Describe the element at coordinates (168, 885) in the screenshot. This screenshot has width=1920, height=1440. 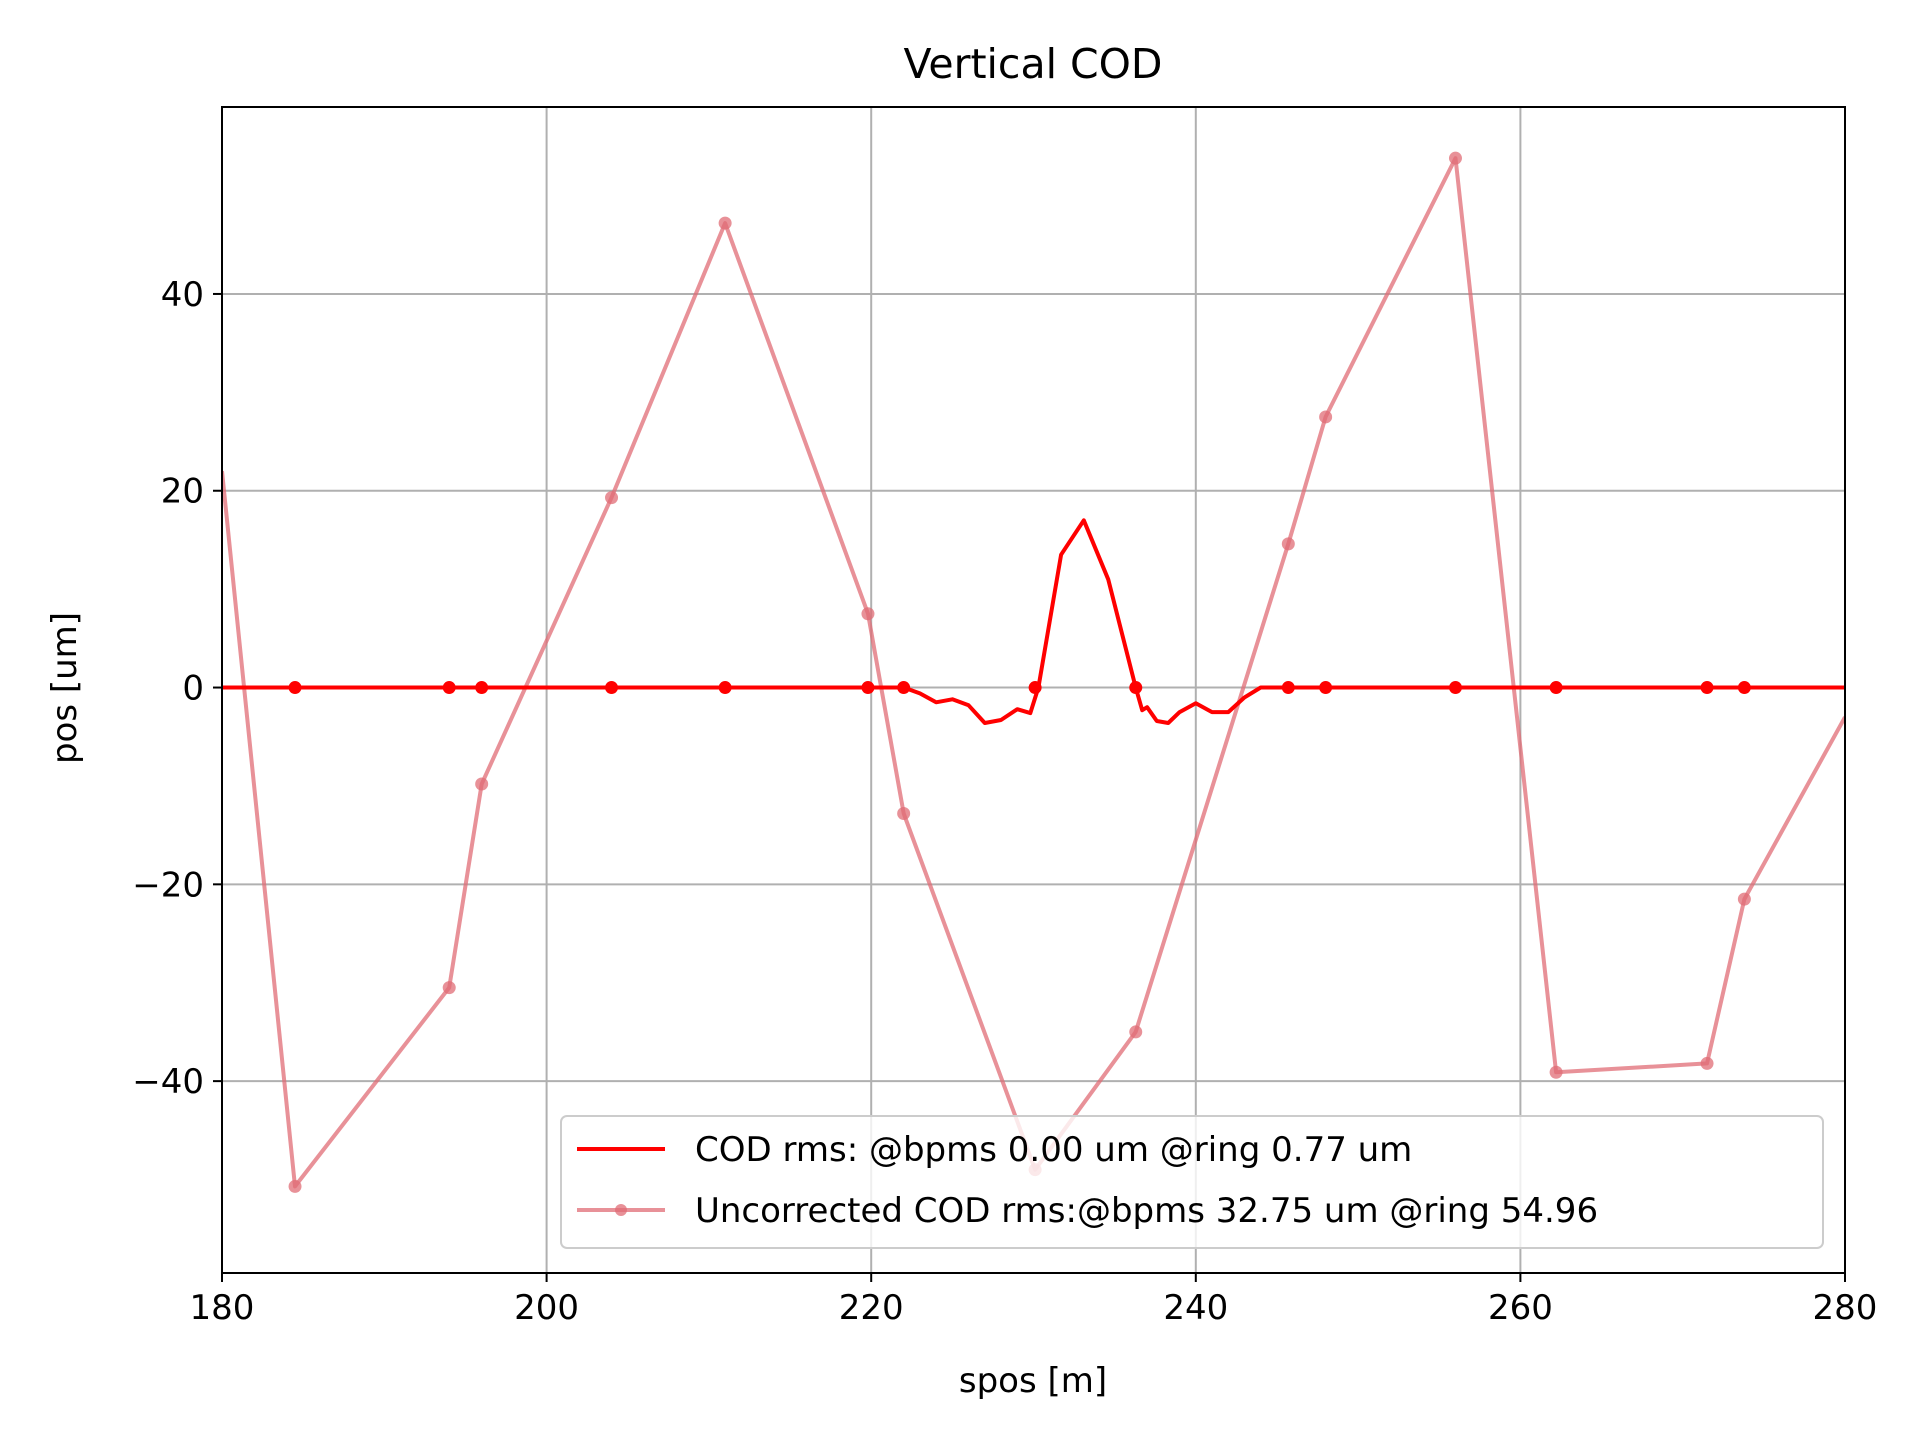
I see `y-tick-label: −20` at that location.